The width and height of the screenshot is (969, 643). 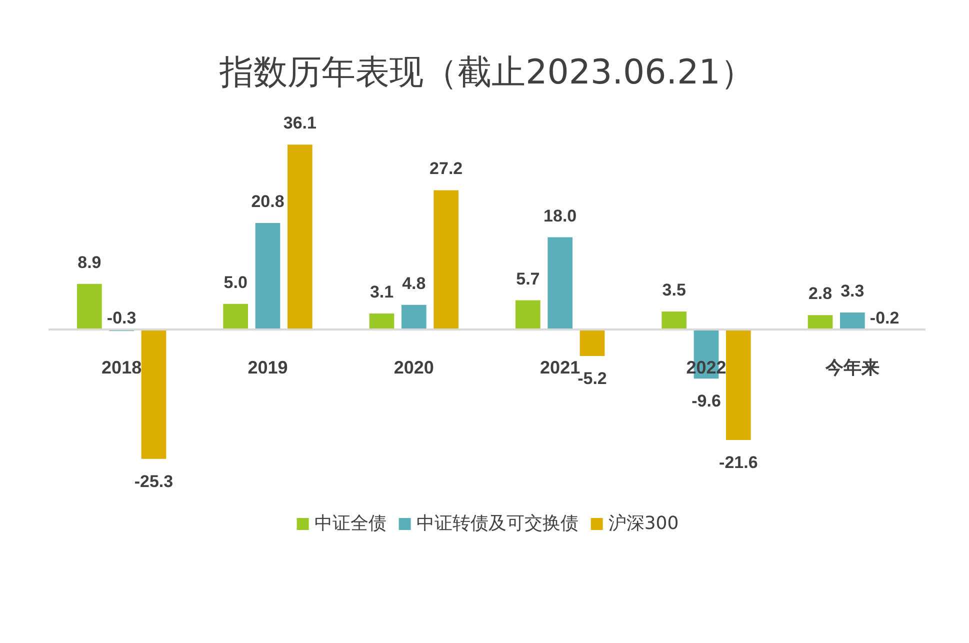 What do you see at coordinates (706, 401) in the screenshot?
I see `data-label: -9.6` at bounding box center [706, 401].